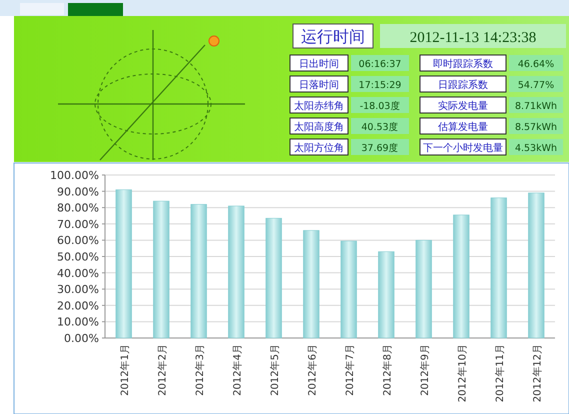  Describe the element at coordinates (500, 373) in the screenshot. I see `x-tick-label: 2012年11月` at that location.